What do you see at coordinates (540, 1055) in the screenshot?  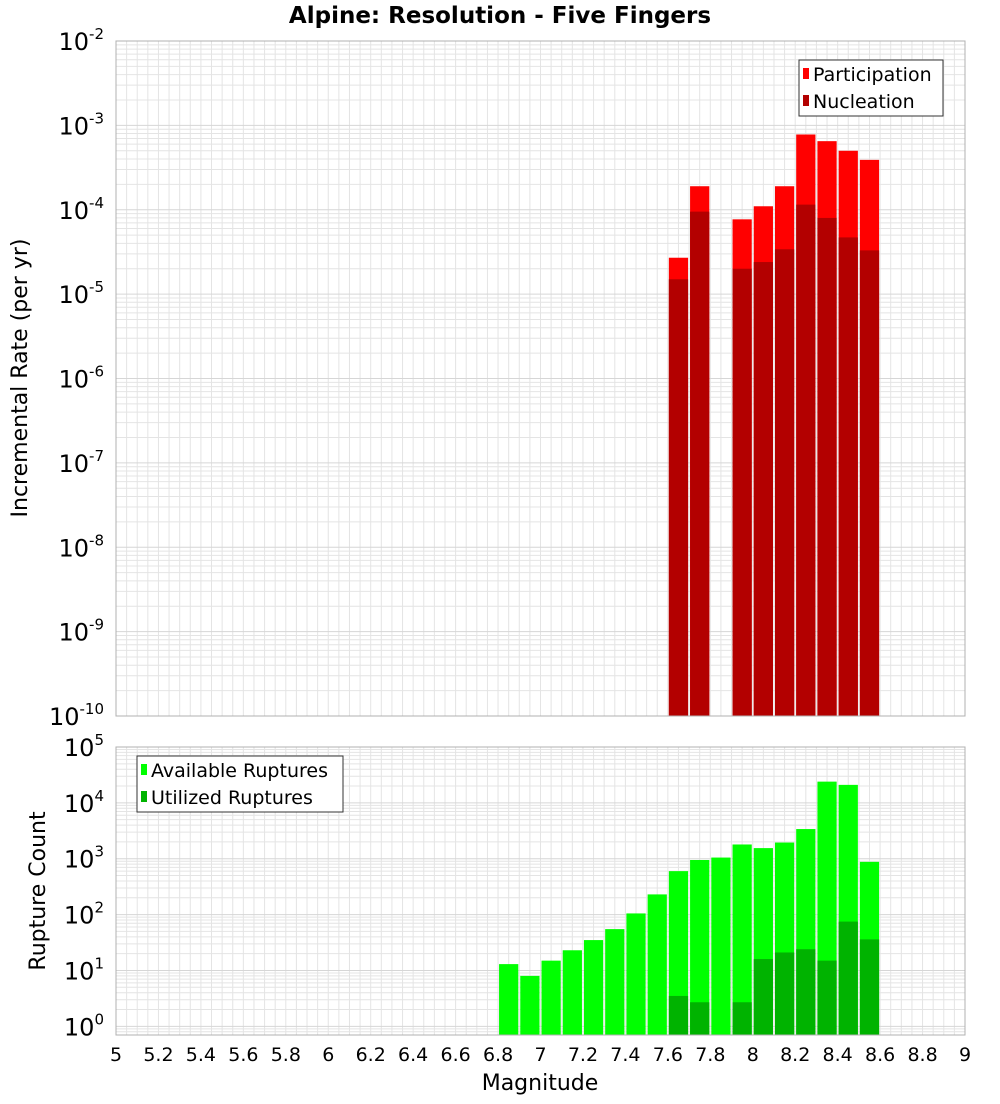 I see `x-tick-label: 7` at bounding box center [540, 1055].